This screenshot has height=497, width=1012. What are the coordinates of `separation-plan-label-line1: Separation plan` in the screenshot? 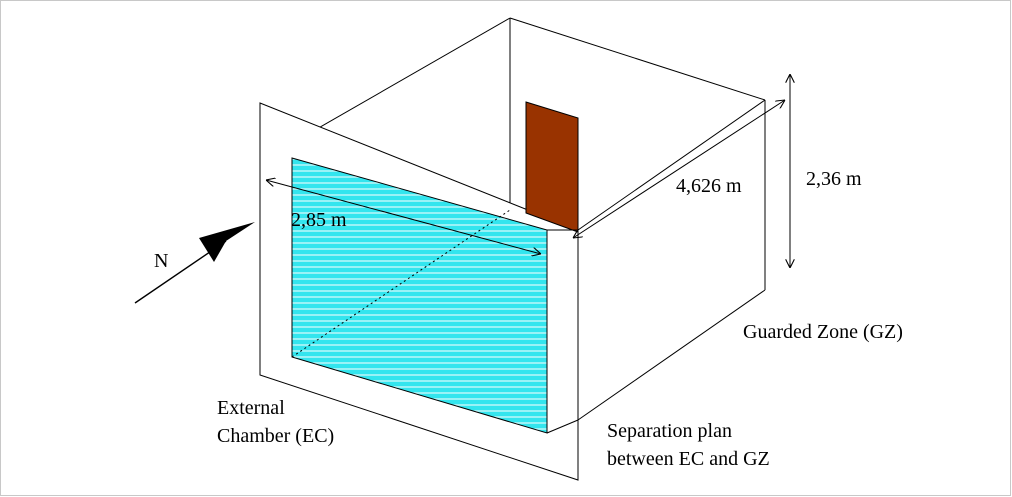 It's located at (669, 431).